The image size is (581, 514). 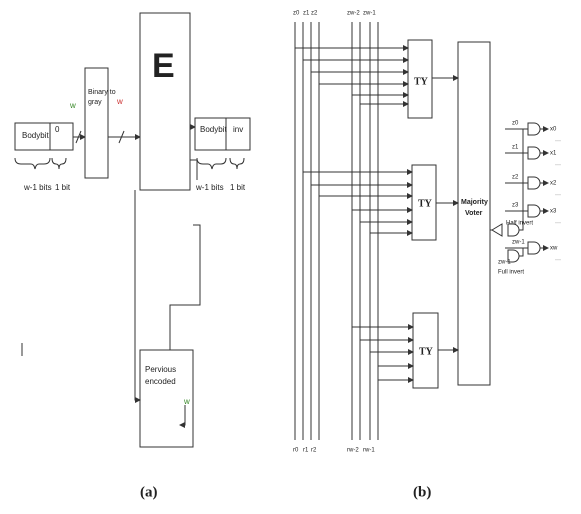 What do you see at coordinates (95, 102) in the screenshot?
I see `converter-label: gray` at bounding box center [95, 102].